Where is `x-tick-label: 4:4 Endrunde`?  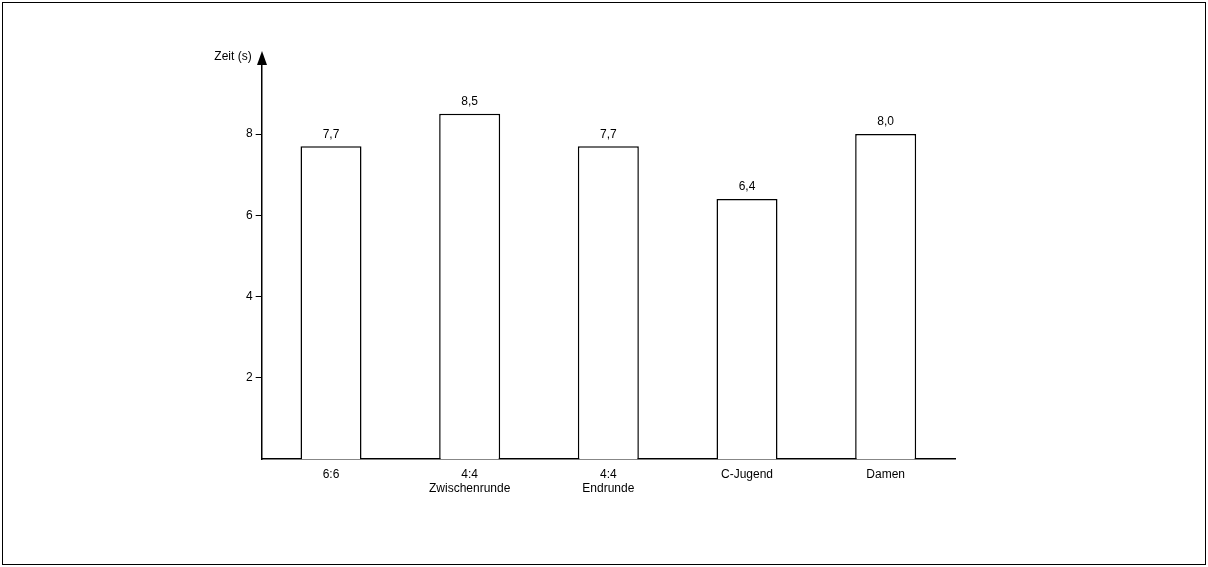
x-tick-label: 4:4 Endrunde is located at coordinates (608, 481).